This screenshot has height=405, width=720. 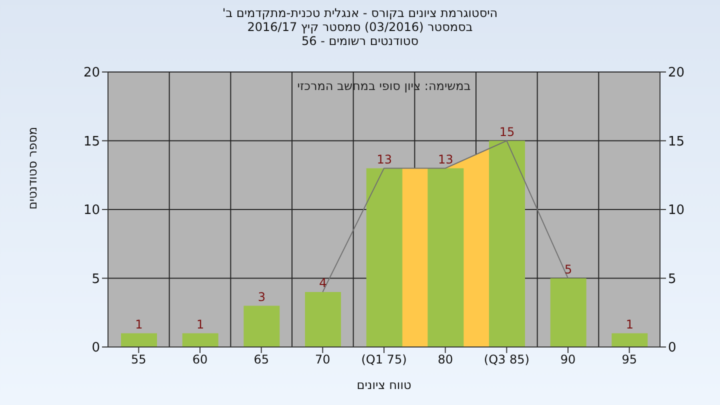 I want to click on y-tick-label: 5, so click(x=96, y=279).